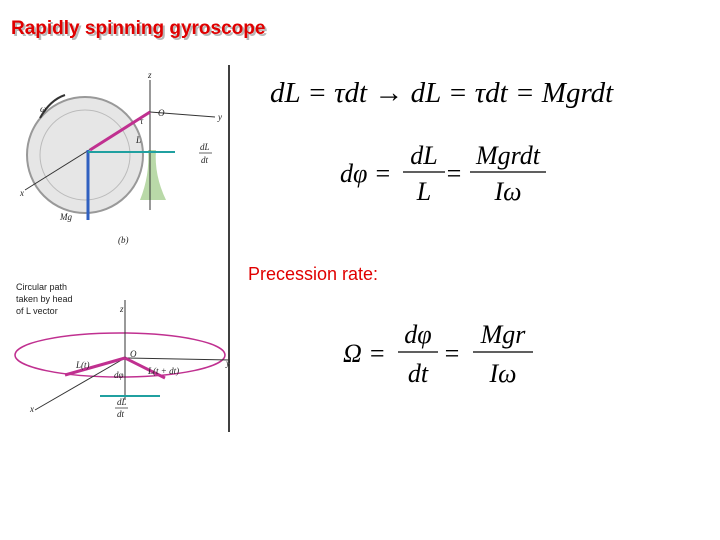  Describe the element at coordinates (442, 93) in the screenshot. I see `equation-1: dL = τdt → dL = τdt = Mgrdt` at that location.